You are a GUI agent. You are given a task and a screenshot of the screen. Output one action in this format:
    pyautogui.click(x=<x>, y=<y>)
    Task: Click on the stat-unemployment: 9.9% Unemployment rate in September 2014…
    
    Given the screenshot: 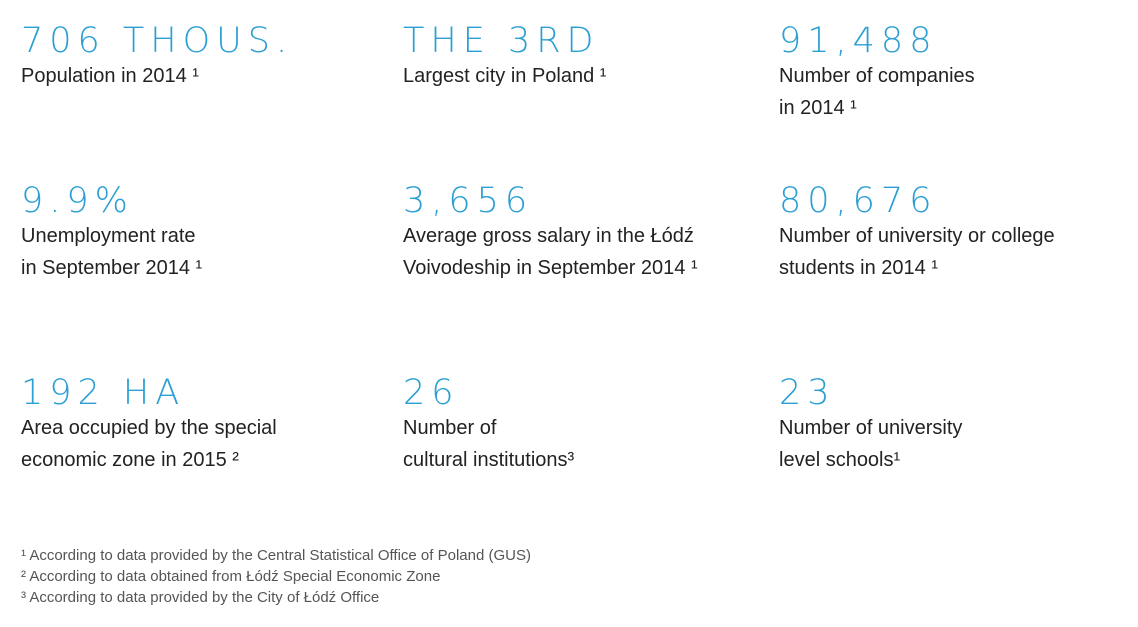 What is the action you would take?
    pyautogui.click(x=111, y=233)
    